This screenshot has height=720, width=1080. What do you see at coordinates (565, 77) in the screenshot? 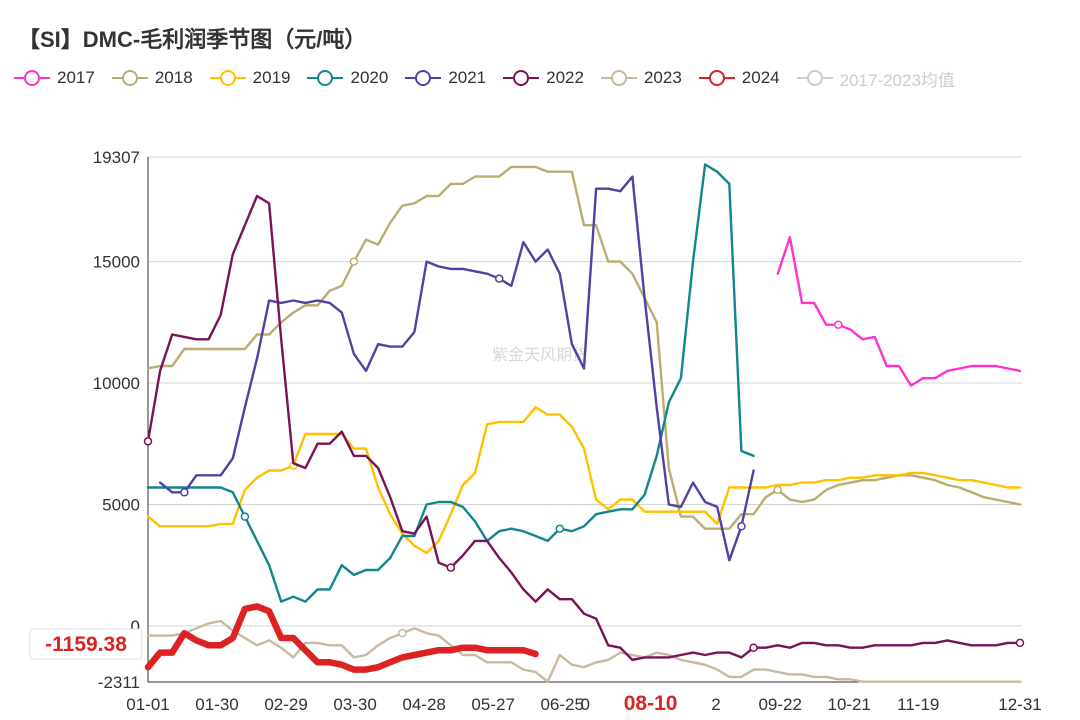
I see `legend-label: 2022` at bounding box center [565, 77].